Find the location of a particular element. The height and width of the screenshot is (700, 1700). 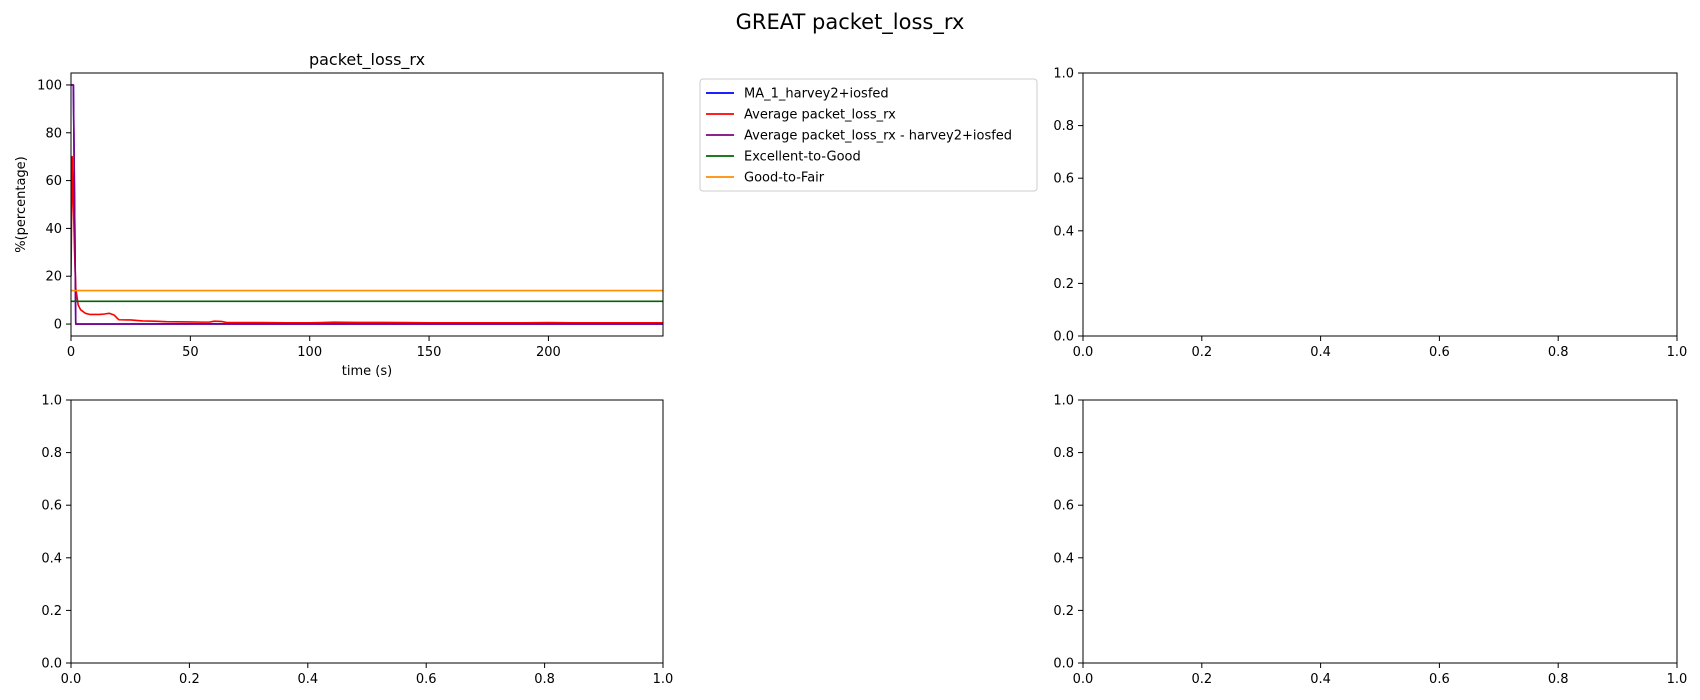

y-tick-label: 100 is located at coordinates (49, 85).